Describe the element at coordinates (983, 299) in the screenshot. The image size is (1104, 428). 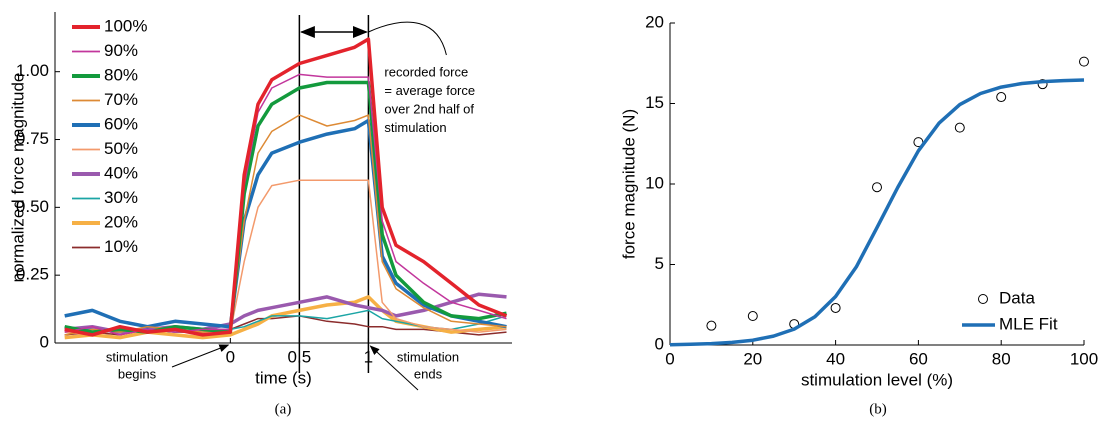
I see `legend-swatch` at that location.